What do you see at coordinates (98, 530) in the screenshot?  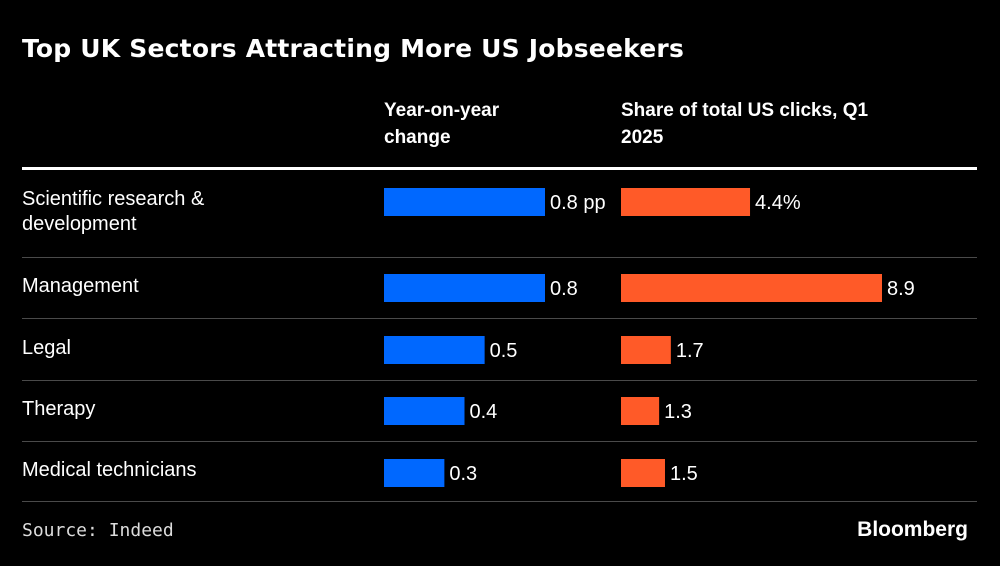 I see `source-note: Source: Indeed` at bounding box center [98, 530].